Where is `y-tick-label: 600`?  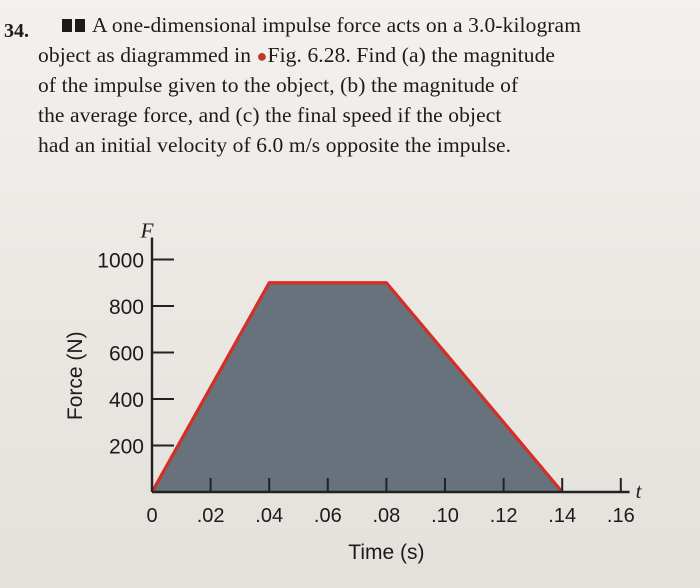 y-tick-label: 600 is located at coordinates (126, 354).